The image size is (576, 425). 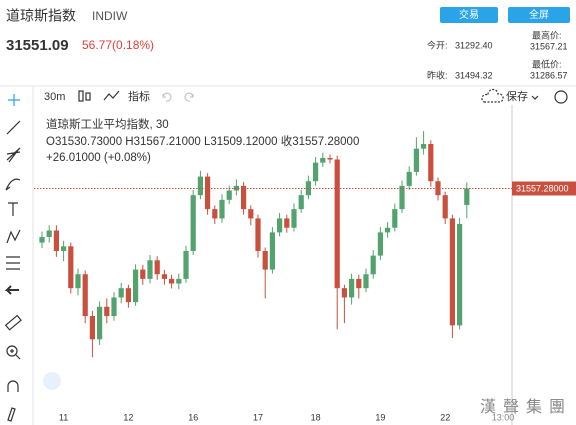 What do you see at coordinates (189, 97) in the screenshot?
I see `redo` at bounding box center [189, 97].